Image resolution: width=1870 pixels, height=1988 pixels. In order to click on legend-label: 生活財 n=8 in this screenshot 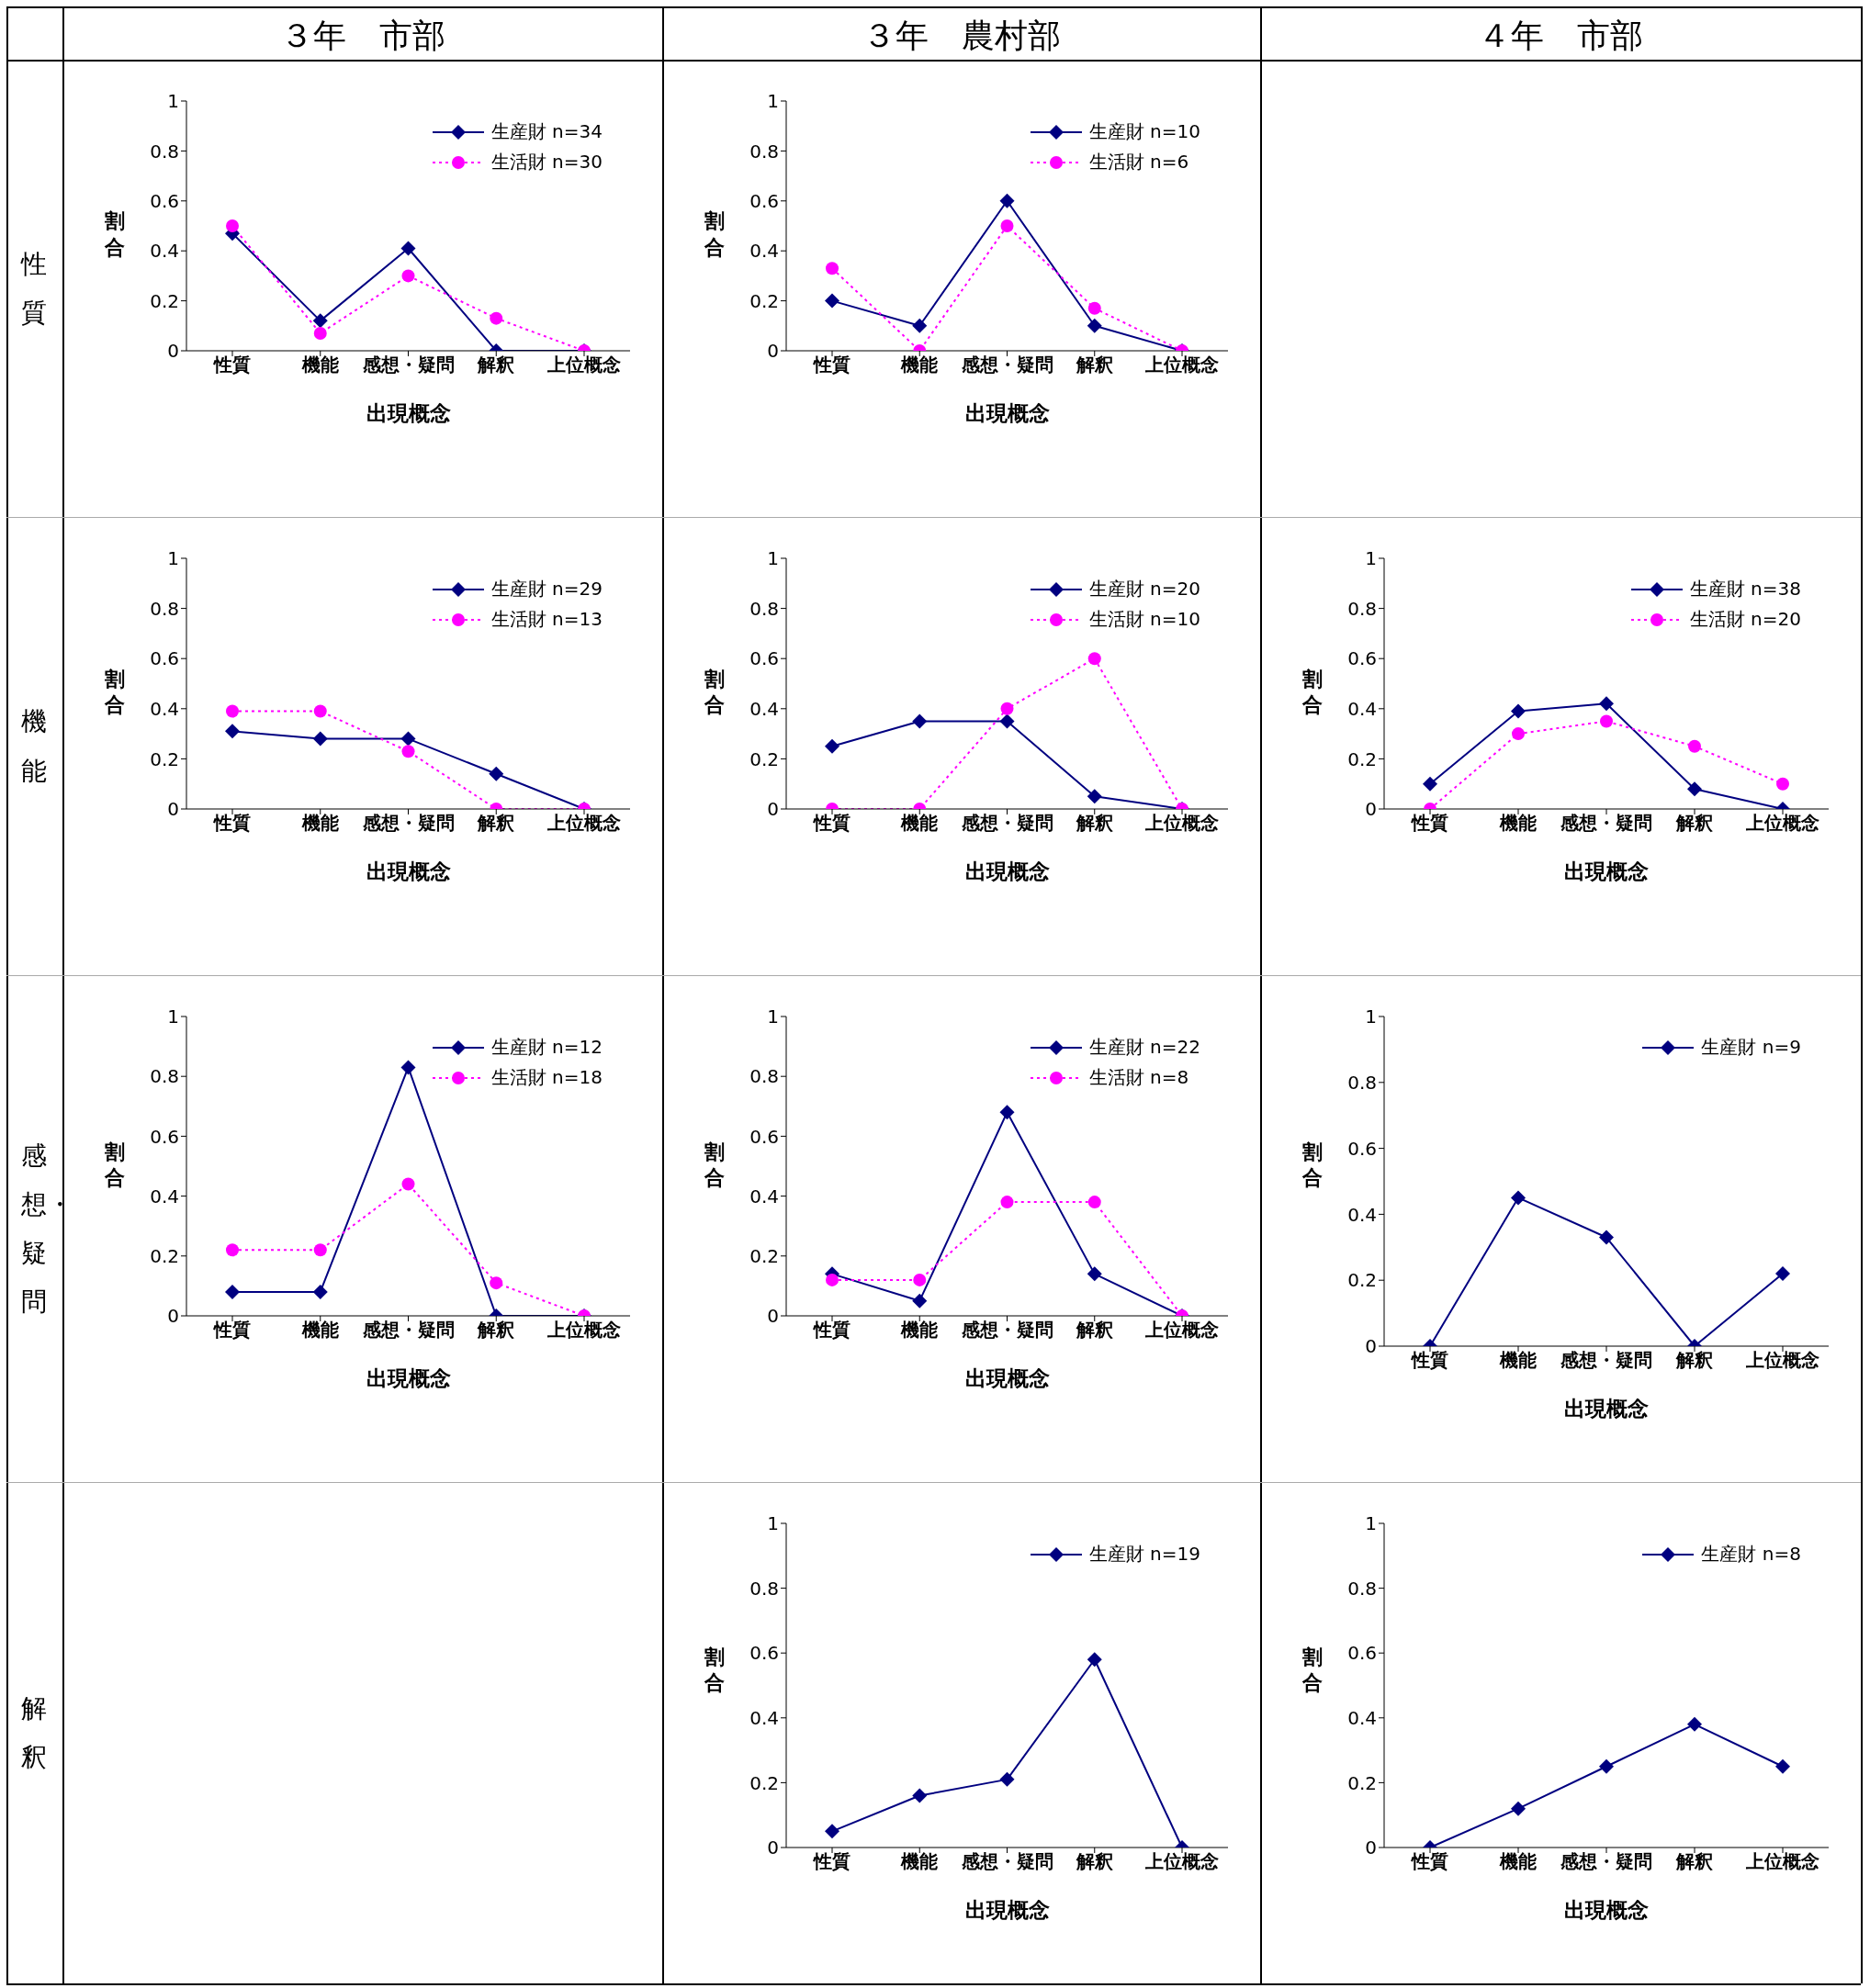, I will do `click(1139, 1077)`.